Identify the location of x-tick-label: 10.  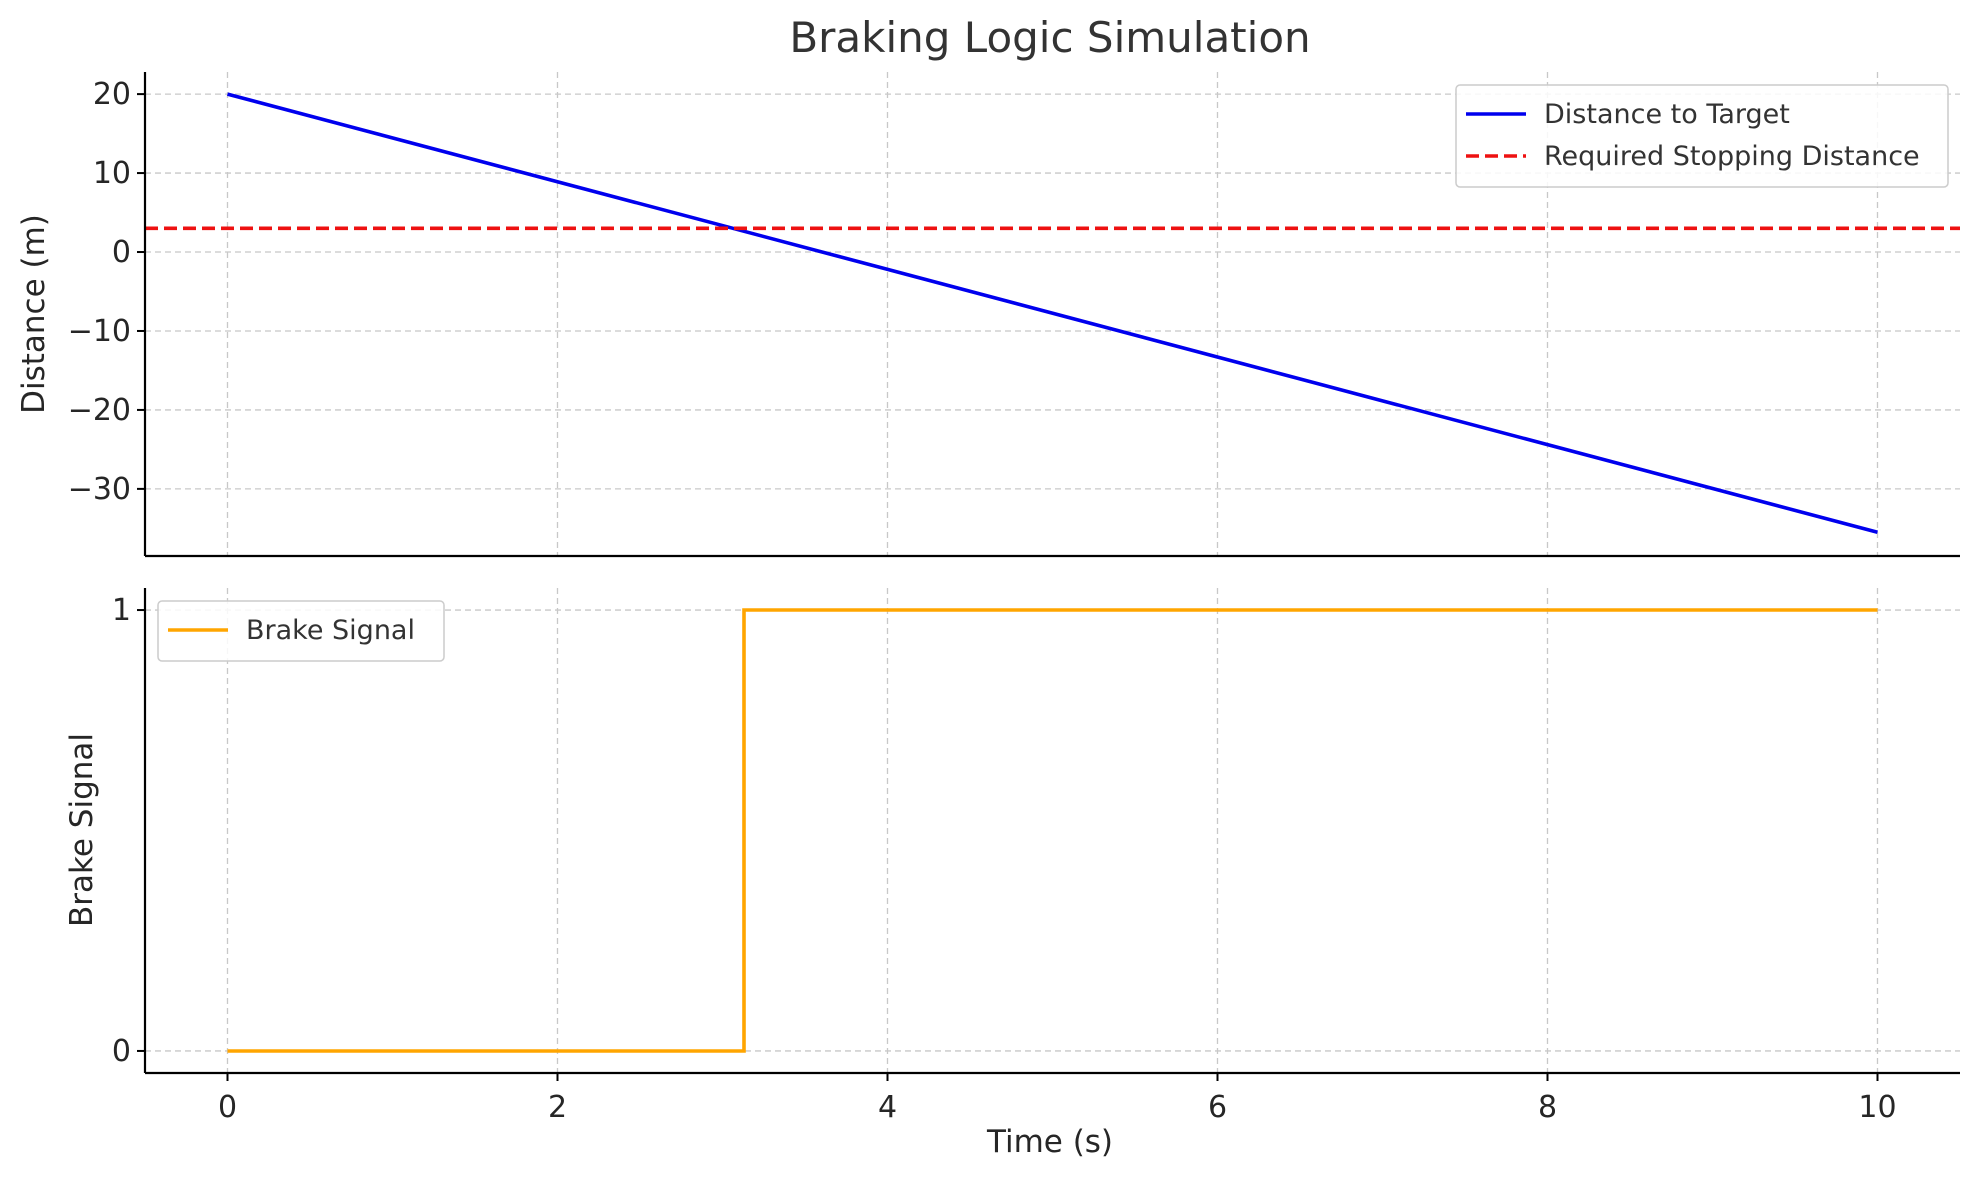
(1877, 1107).